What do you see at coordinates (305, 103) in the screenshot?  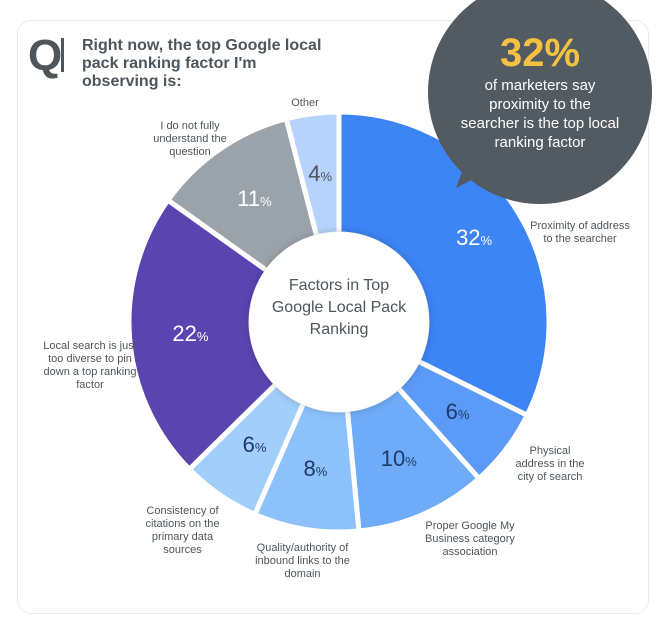 I see `category-label: Other` at bounding box center [305, 103].